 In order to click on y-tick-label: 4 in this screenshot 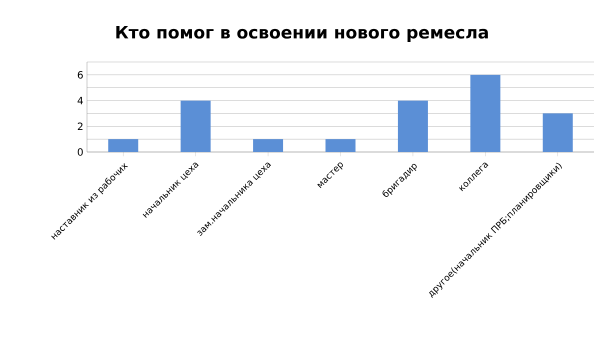, I will do `click(80, 100)`.